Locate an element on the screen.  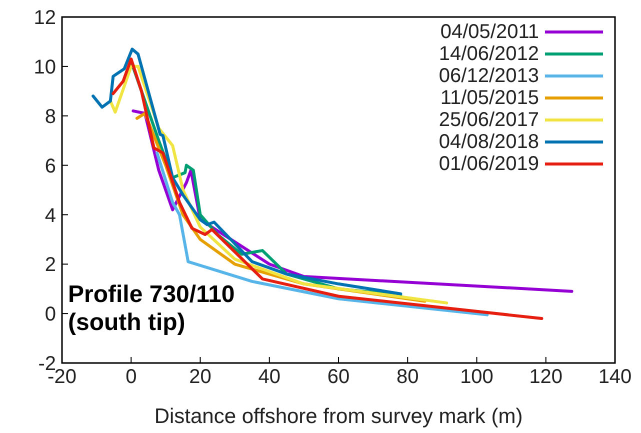
legend-label: 04/05/2011 is located at coordinates (489, 32).